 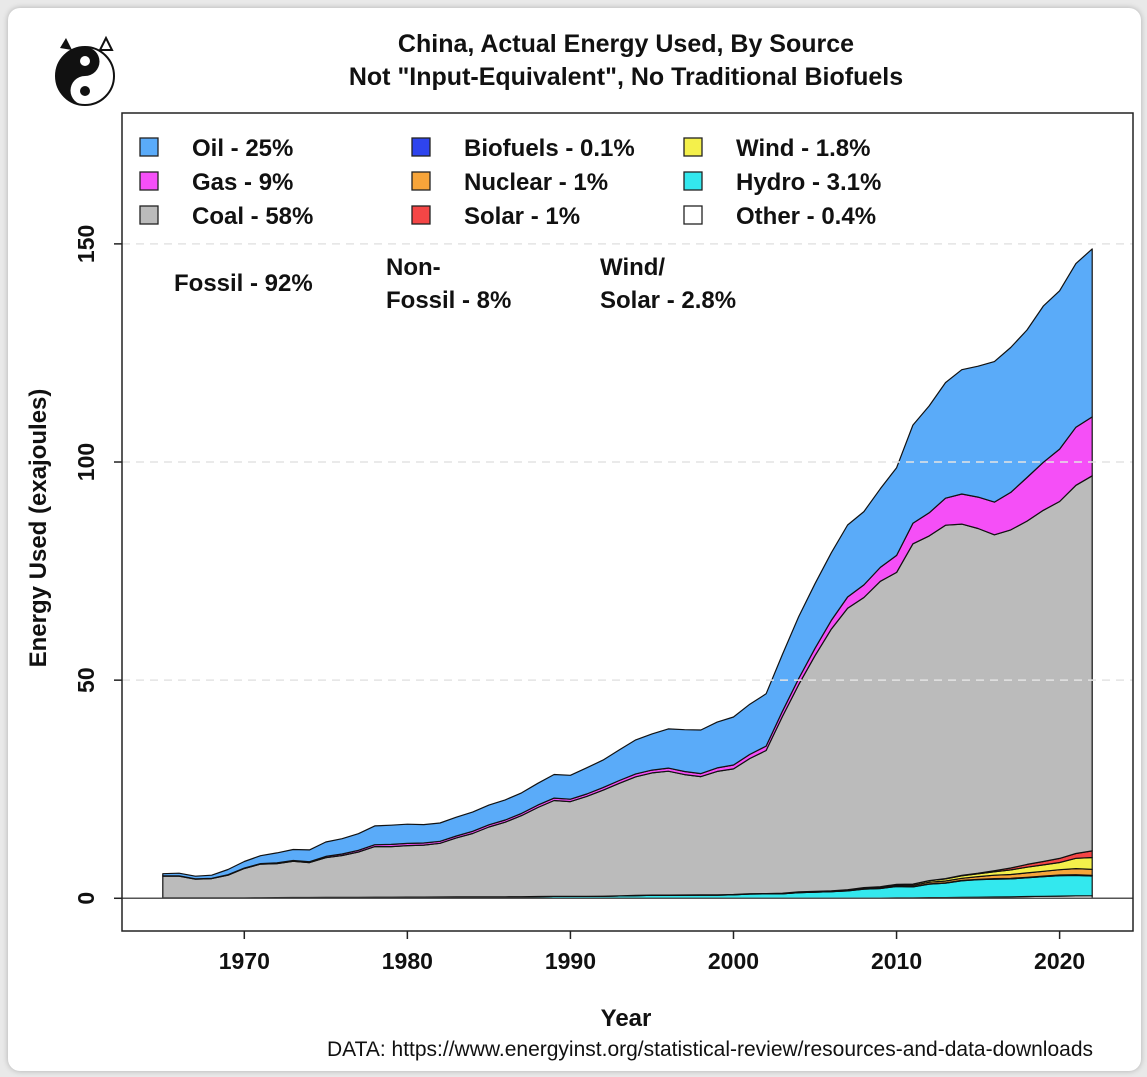 What do you see at coordinates (668, 300) in the screenshot?
I see `annotation-wind-solar-line2: Solar - 2.8%` at bounding box center [668, 300].